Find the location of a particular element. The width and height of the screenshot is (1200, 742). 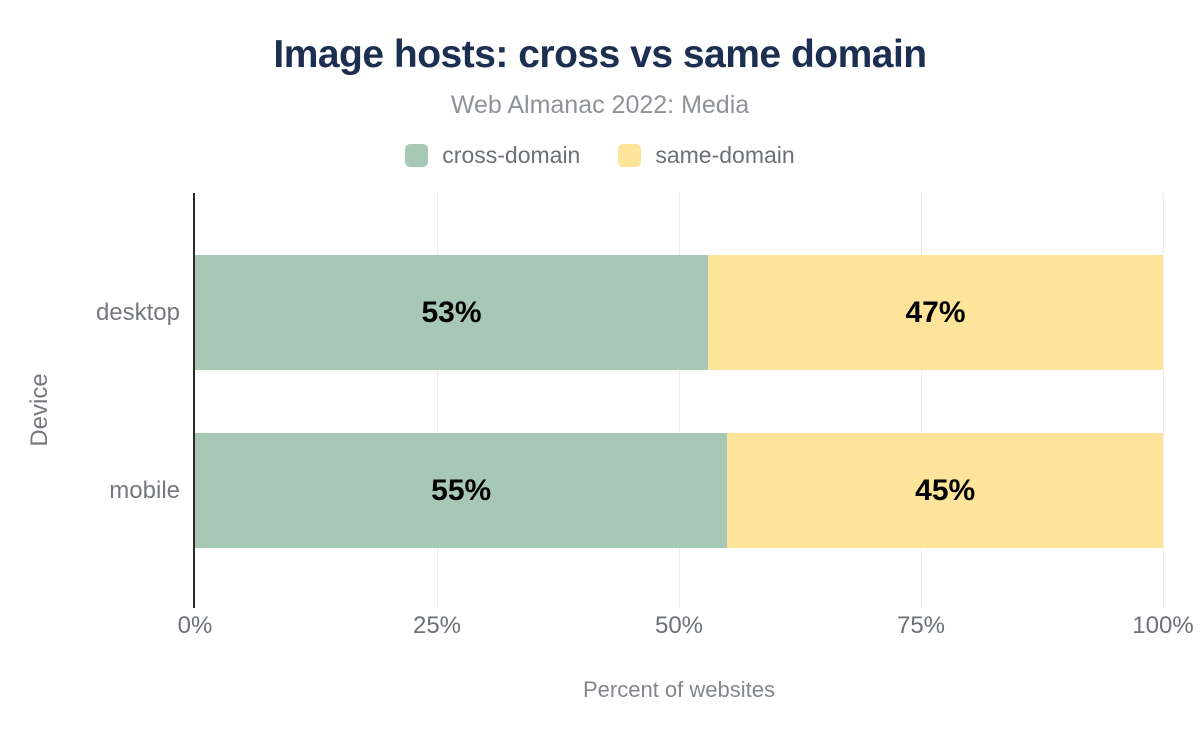

x-tick-label: 25% is located at coordinates (437, 625).